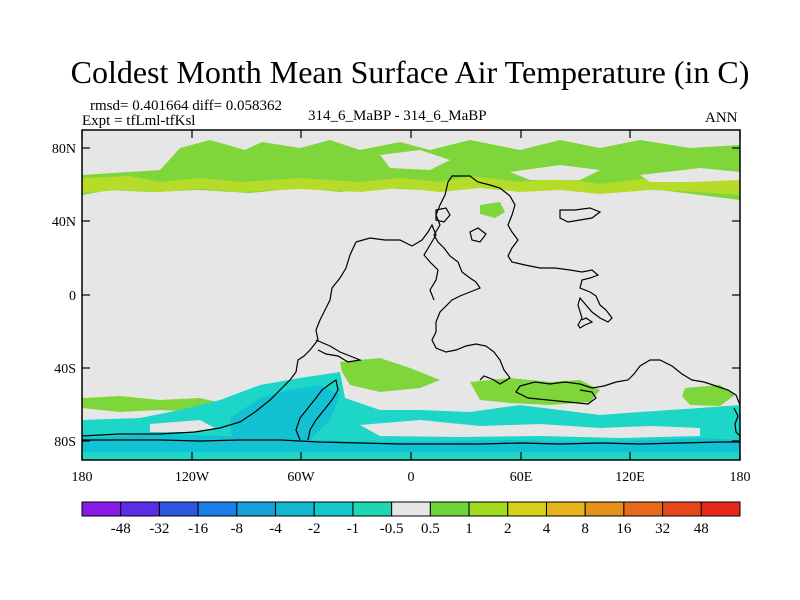  What do you see at coordinates (159, 529) in the screenshot?
I see `colorbar-label: -32` at bounding box center [159, 529].